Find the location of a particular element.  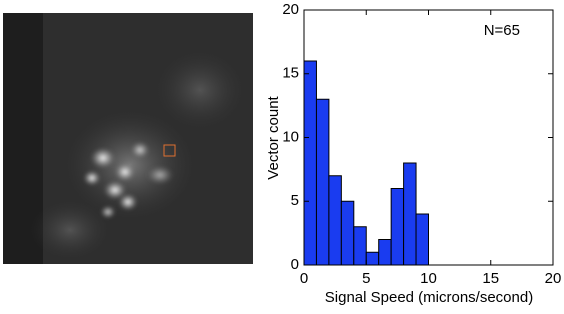

y-tick-label: 0 is located at coordinates (295, 264).